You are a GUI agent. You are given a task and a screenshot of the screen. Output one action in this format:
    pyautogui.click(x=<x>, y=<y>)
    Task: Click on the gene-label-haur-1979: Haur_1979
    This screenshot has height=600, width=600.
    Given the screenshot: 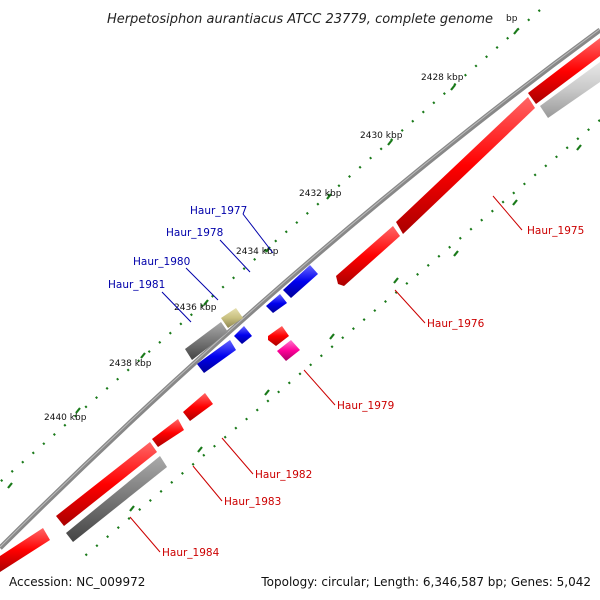 What is the action you would take?
    pyautogui.click(x=365, y=406)
    